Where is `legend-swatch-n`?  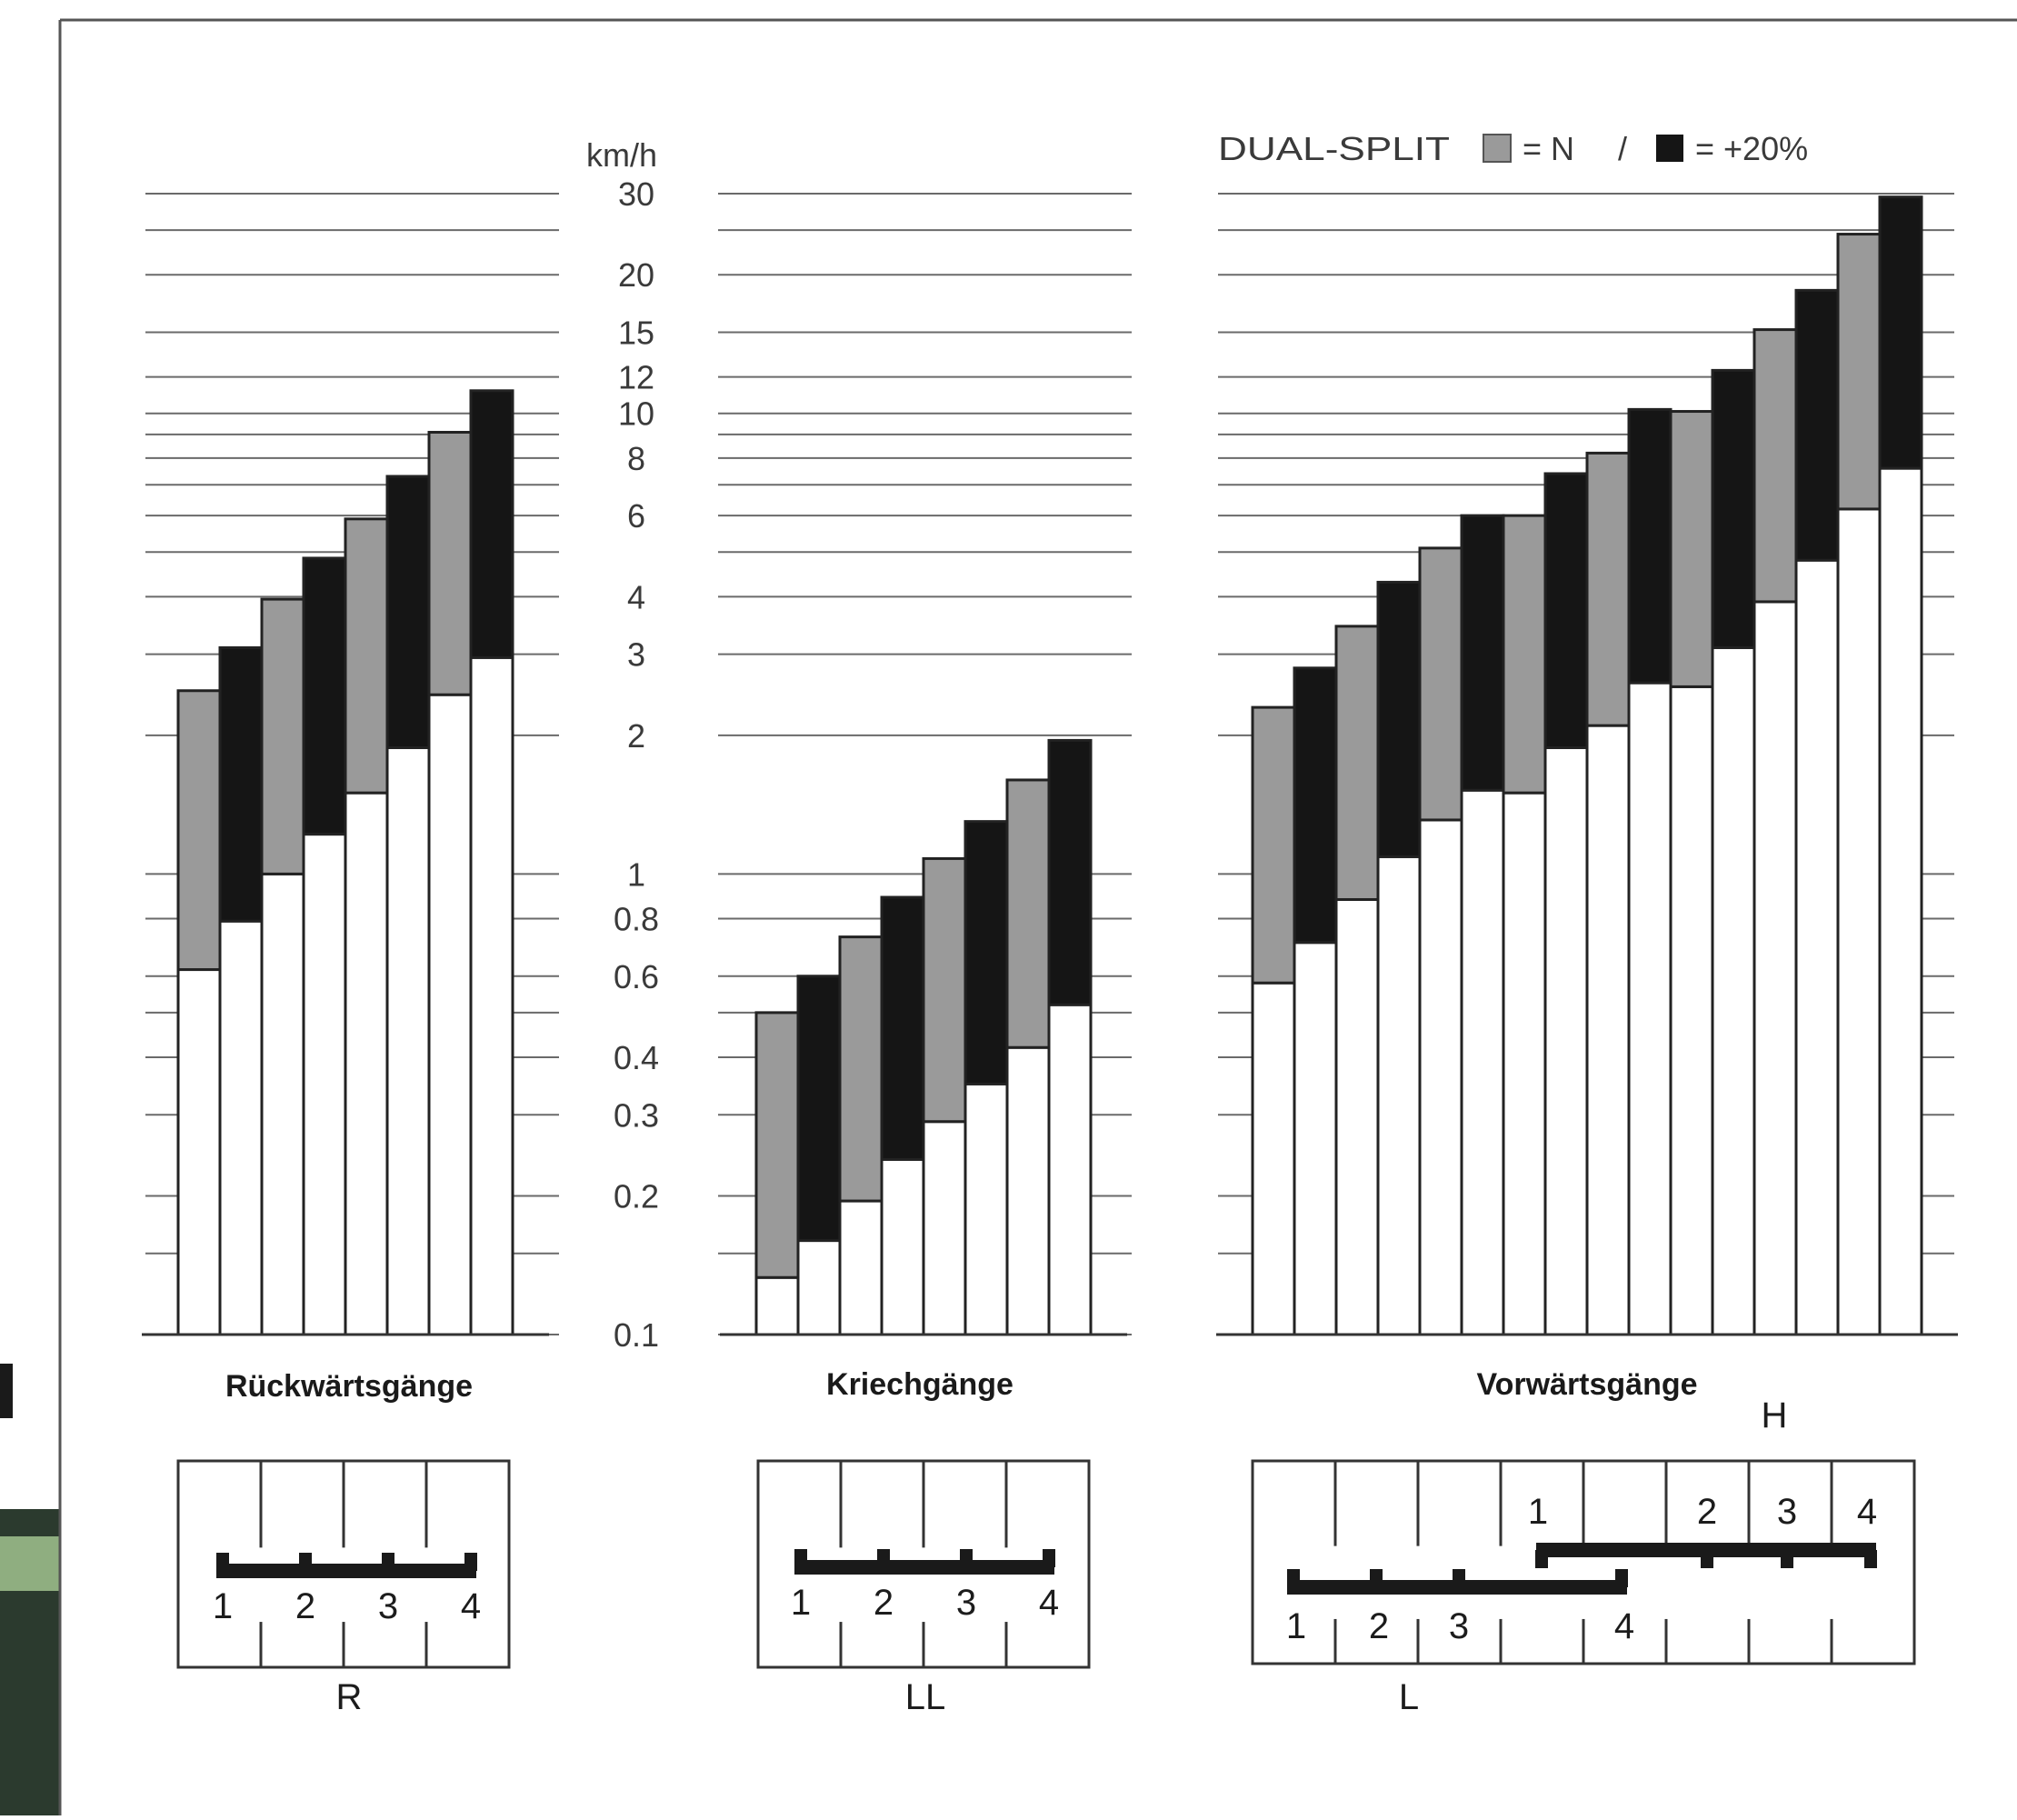
legend-swatch-n is located at coordinates (1497, 149).